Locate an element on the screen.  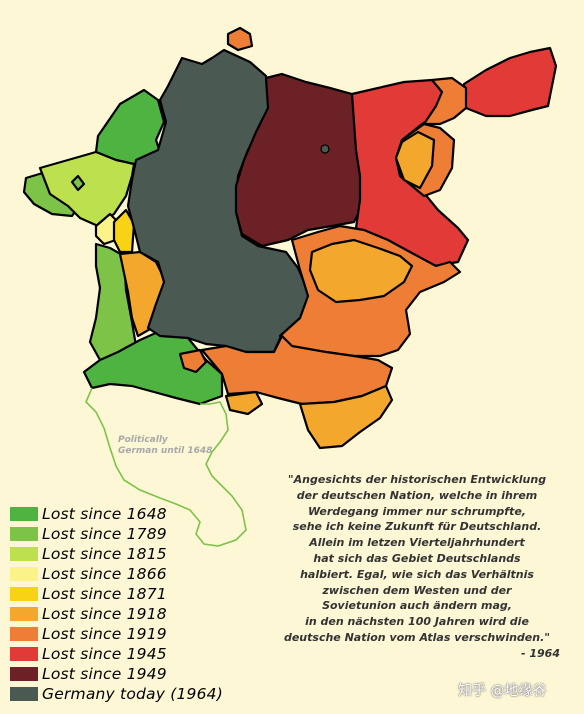
politically-german-label: Politically German until 1648 is located at coordinates (165, 446).